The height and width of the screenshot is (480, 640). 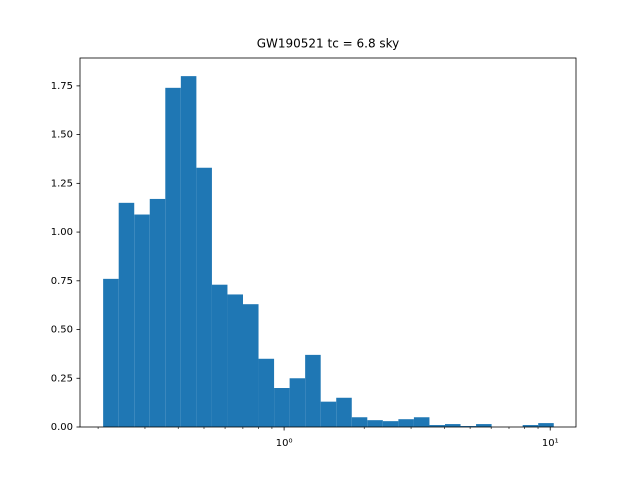 What do you see at coordinates (62, 135) in the screenshot?
I see `y-tick-label: 1.50` at bounding box center [62, 135].